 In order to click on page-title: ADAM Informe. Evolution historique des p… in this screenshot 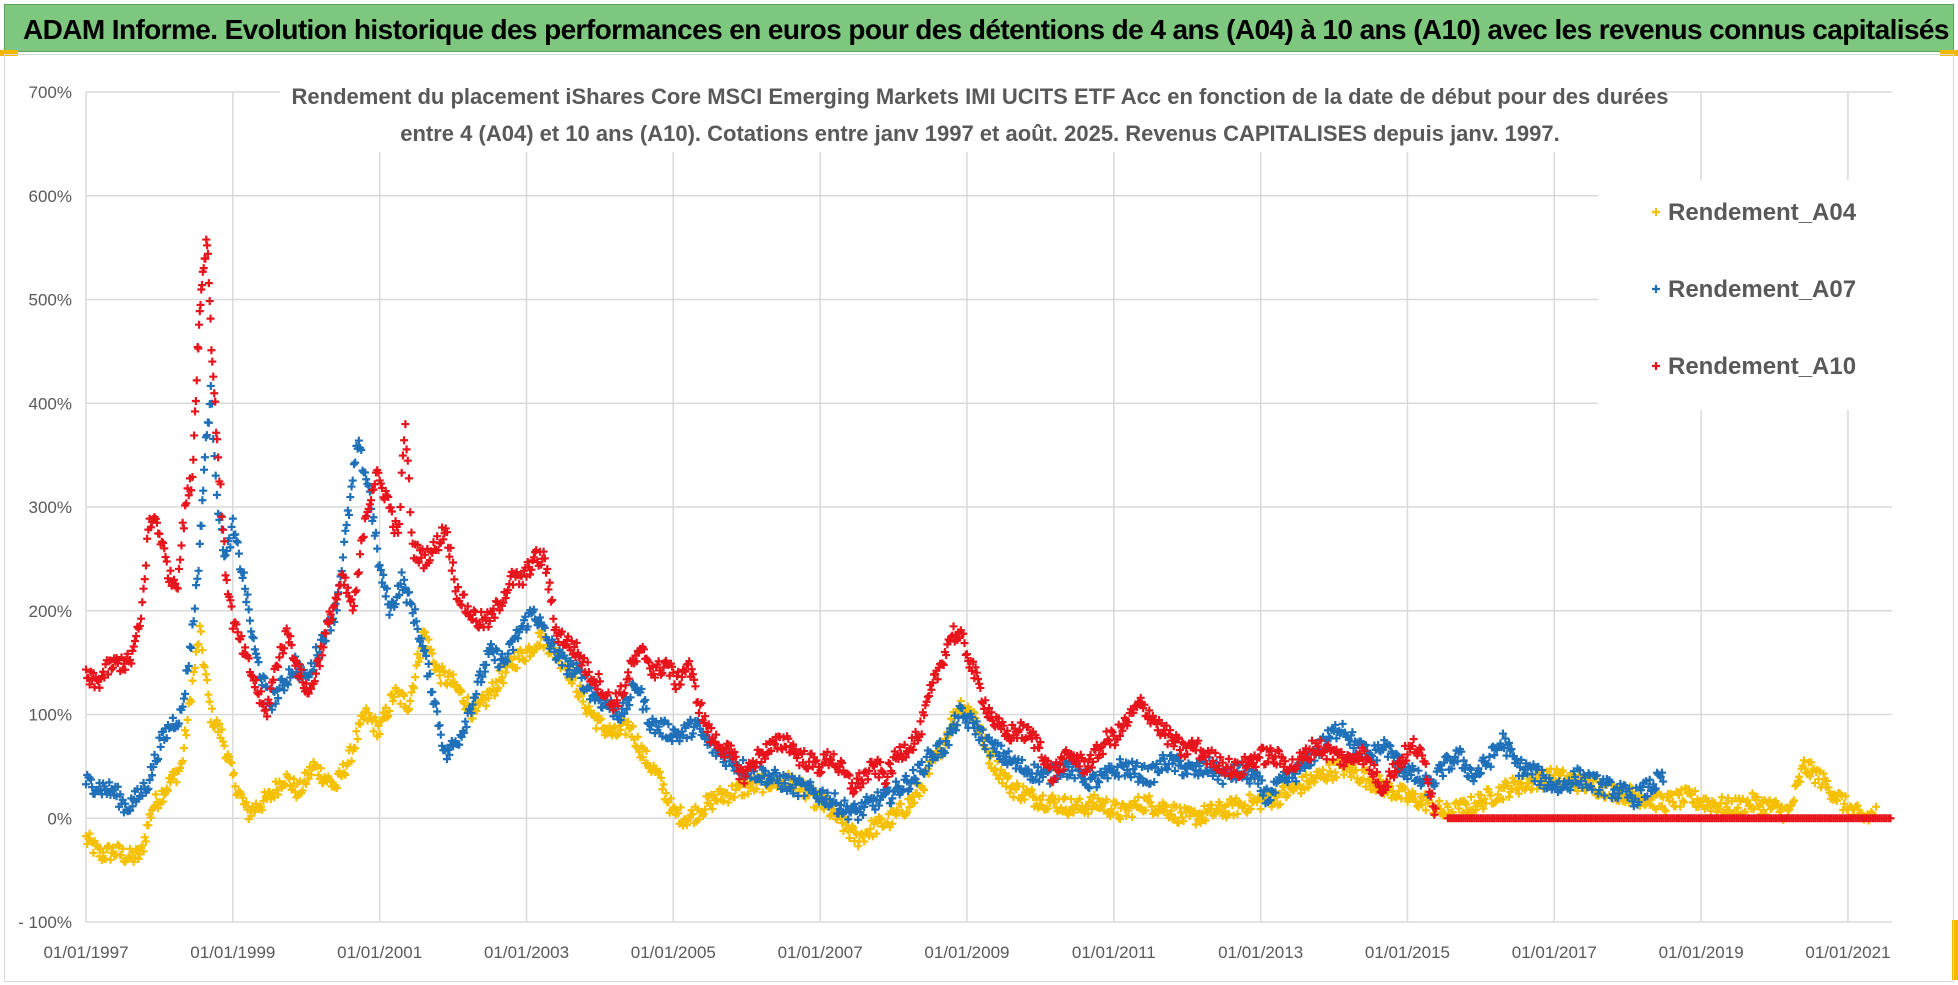, I will do `click(986, 29)`.